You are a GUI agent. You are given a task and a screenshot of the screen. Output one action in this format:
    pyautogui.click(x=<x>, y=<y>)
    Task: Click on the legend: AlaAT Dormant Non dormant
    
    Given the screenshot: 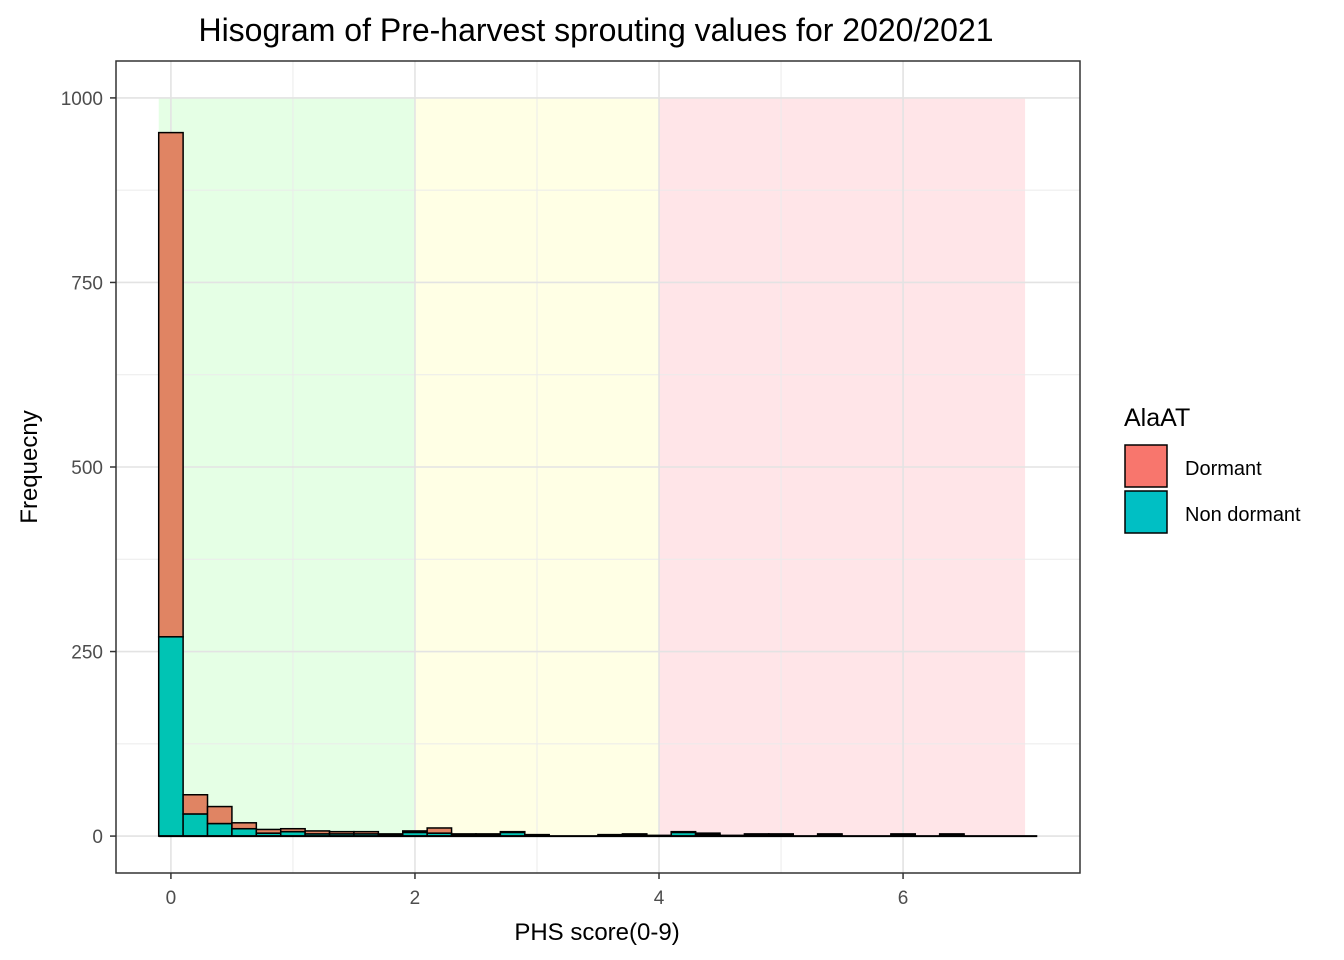 What is the action you would take?
    pyautogui.click(x=1212, y=469)
    